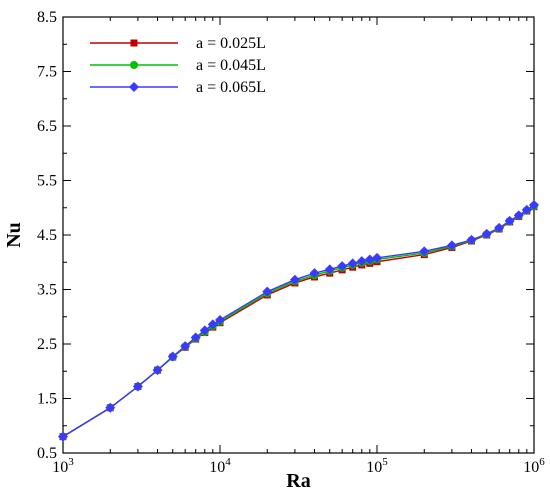 This screenshot has width=550, height=494. Describe the element at coordinates (14, 235) in the screenshot. I see `y-axis-title: Nu` at that location.